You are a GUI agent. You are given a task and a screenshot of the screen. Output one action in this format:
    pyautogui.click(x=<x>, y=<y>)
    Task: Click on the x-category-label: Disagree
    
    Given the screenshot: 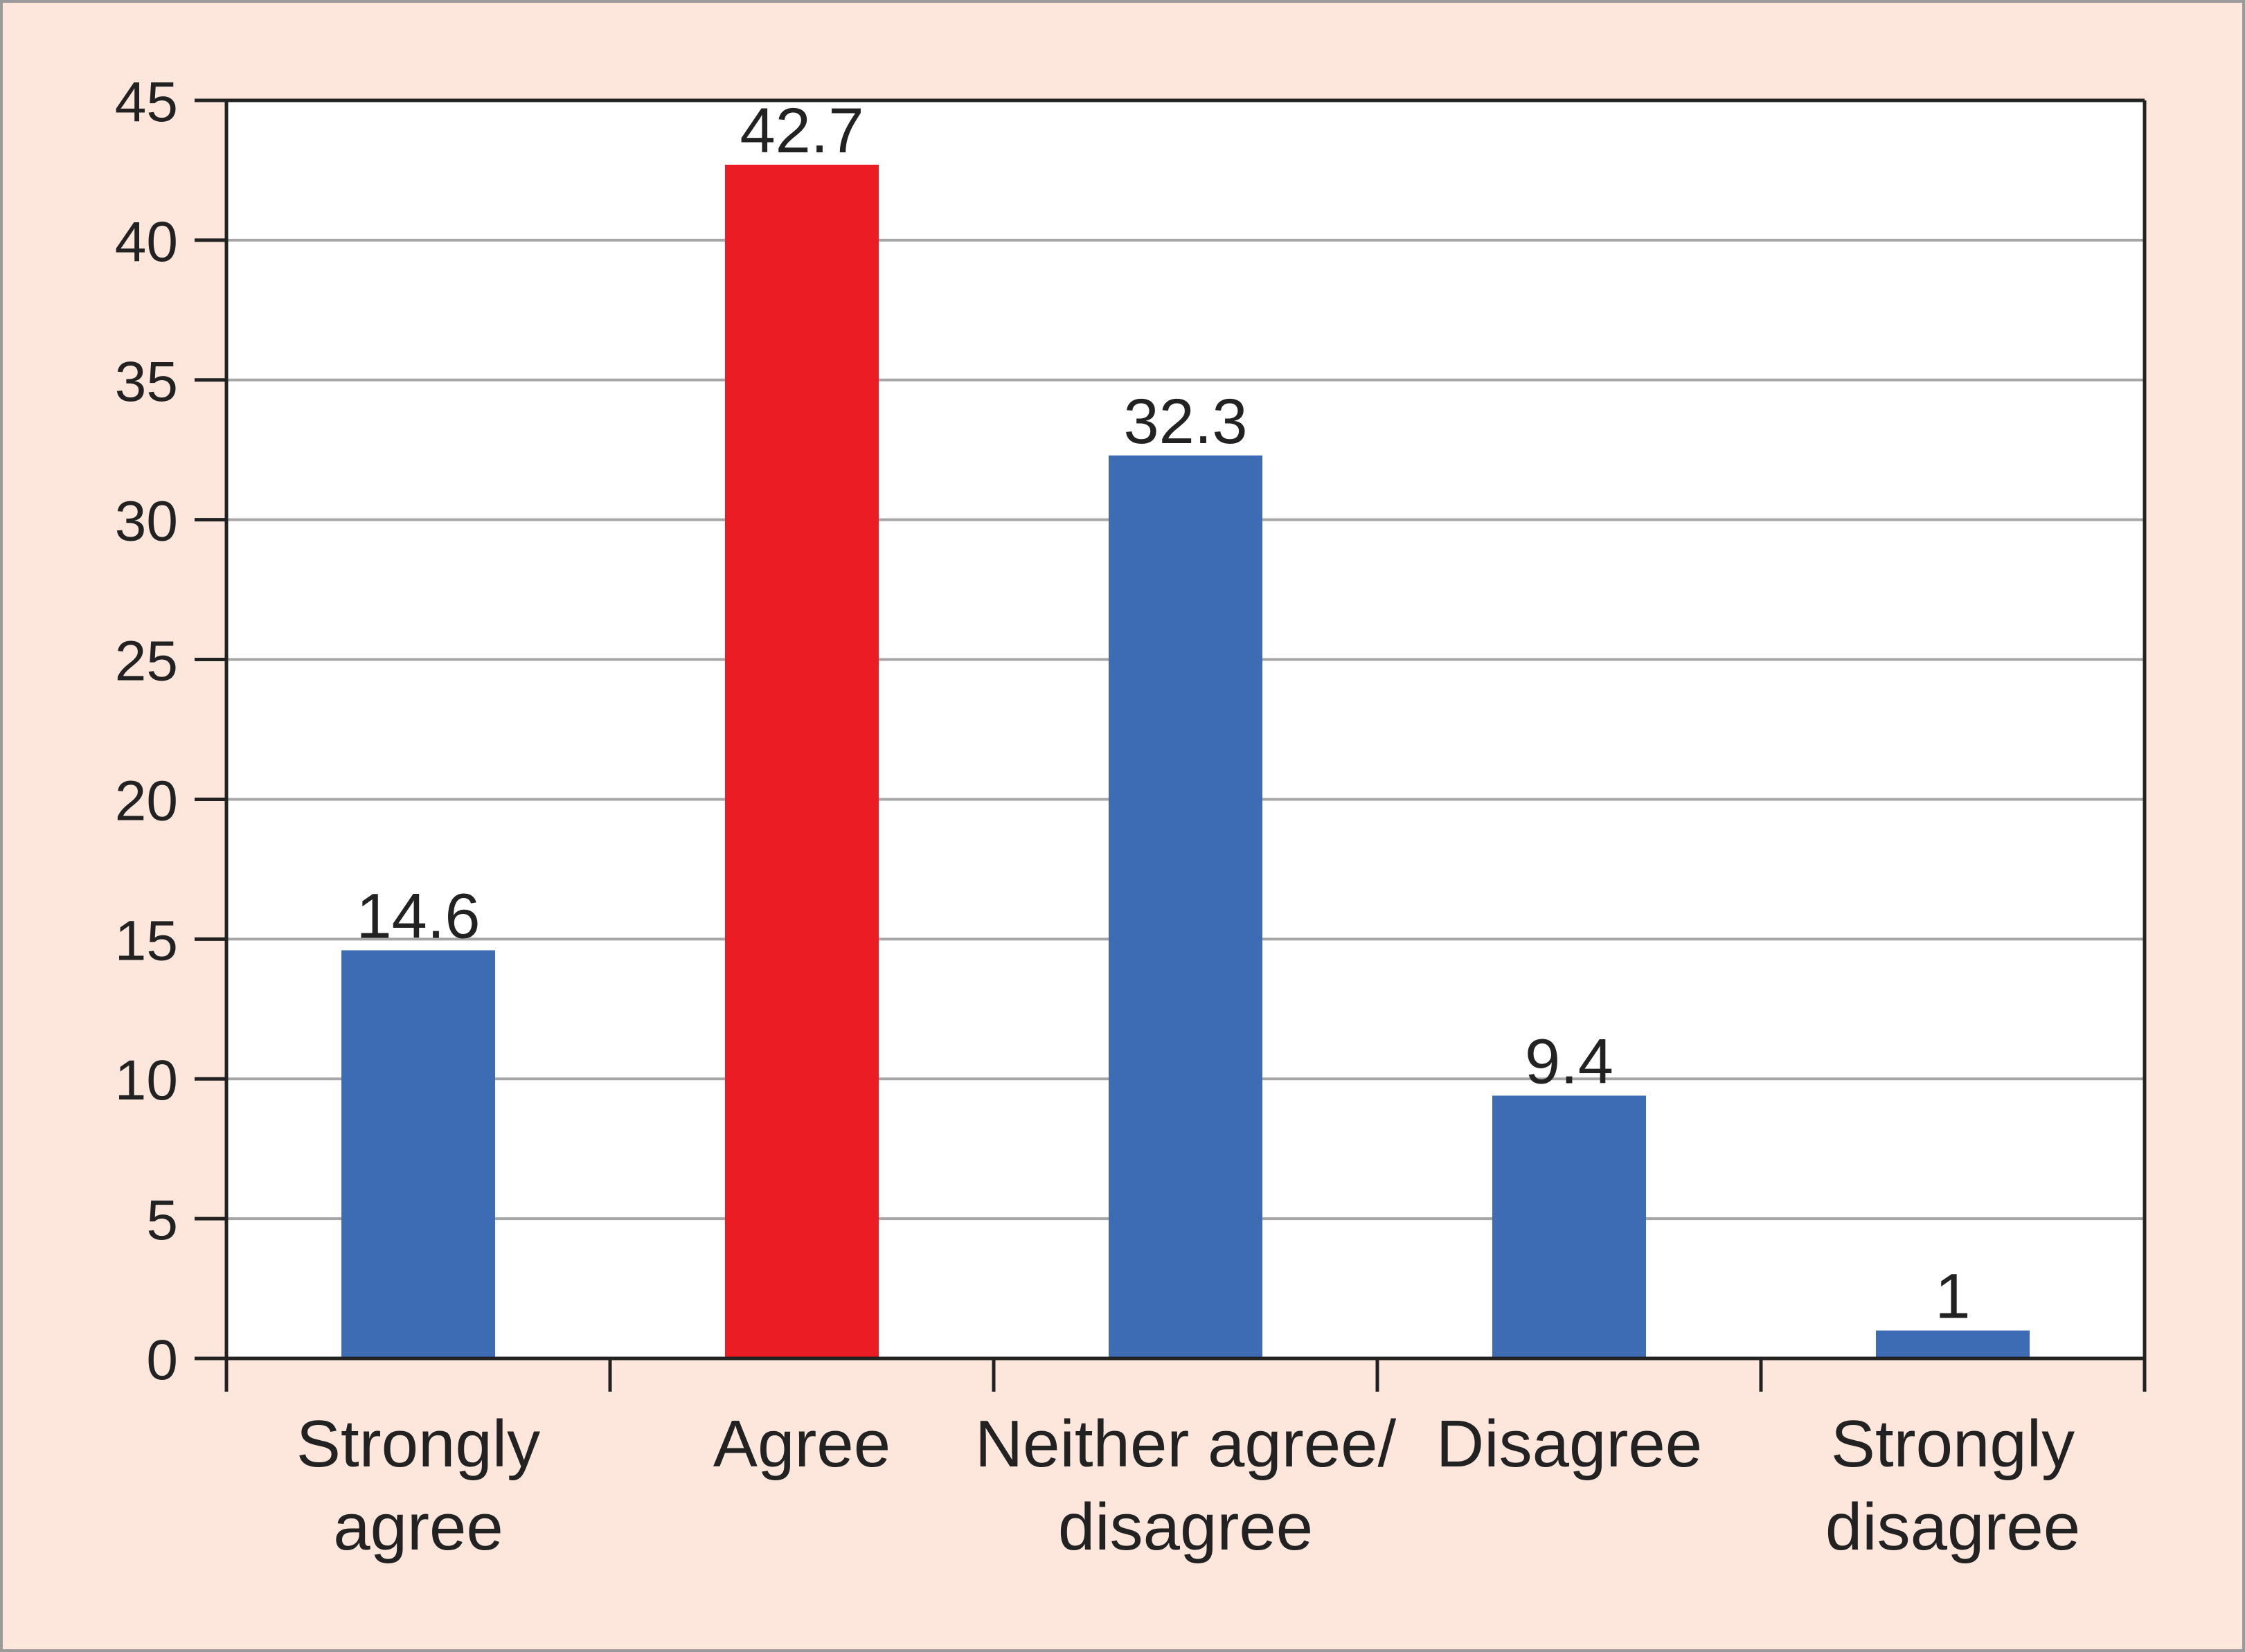 What is the action you would take?
    pyautogui.click(x=1569, y=1444)
    